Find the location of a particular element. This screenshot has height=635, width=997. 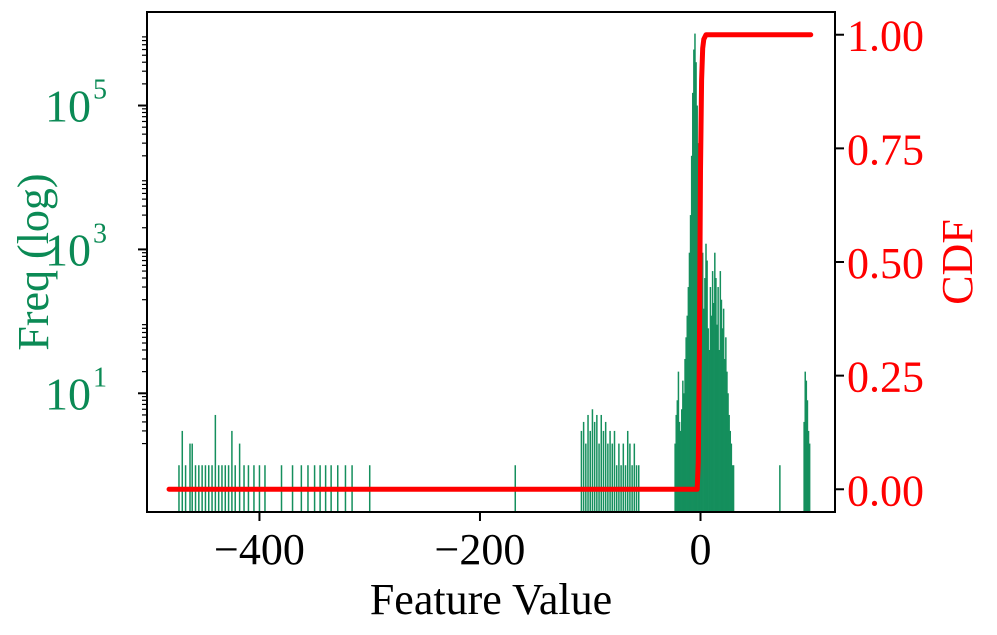

x-axis: −400 −200 0 is located at coordinates (462, 543).